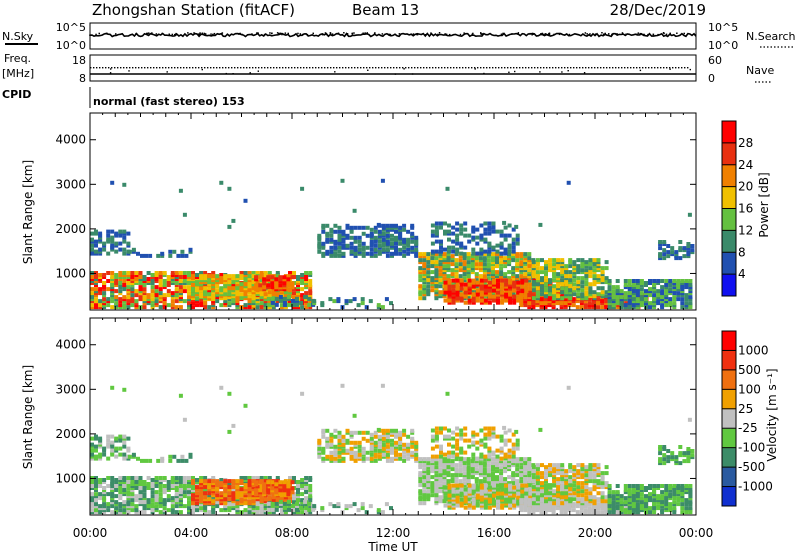 This screenshot has height=554, width=800. Describe the element at coordinates (70, 229) in the screenshot. I see `y-tick-label: 2000` at that location.